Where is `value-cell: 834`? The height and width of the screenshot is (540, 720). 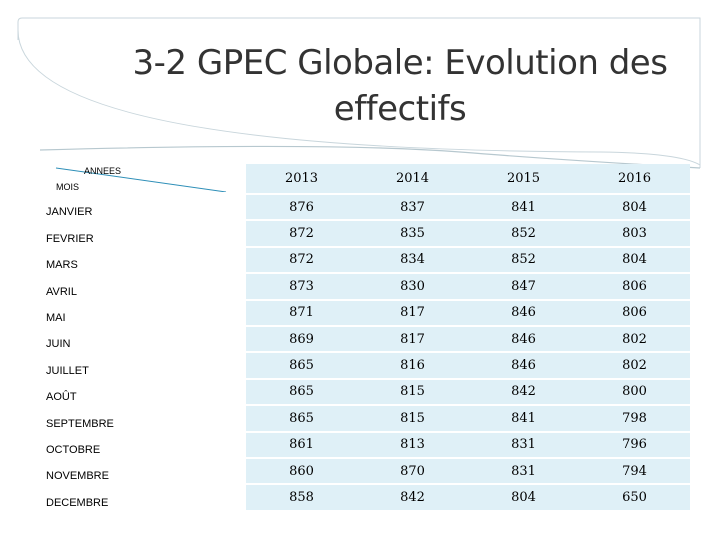
value-cell: 834 is located at coordinates (412, 260).